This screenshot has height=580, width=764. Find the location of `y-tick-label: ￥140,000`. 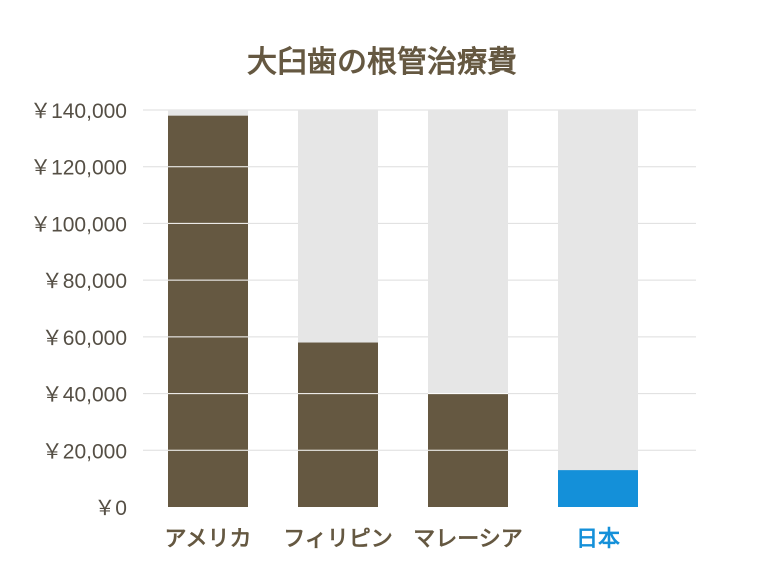

y-tick-label: ￥140,000 is located at coordinates (78, 111).